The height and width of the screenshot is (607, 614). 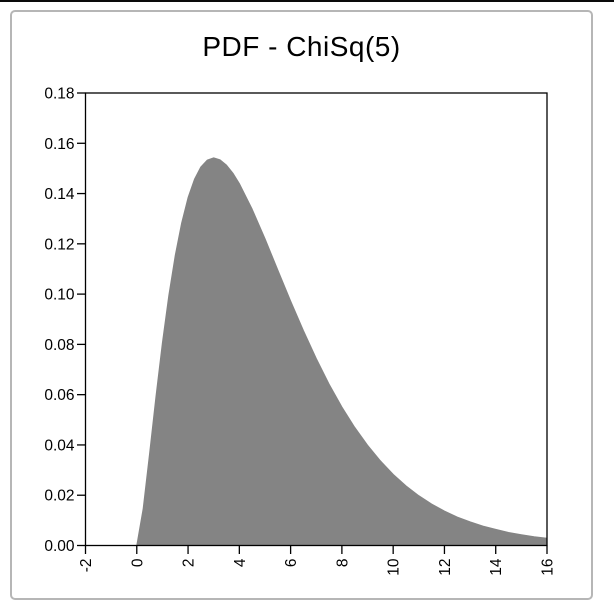 I want to click on x-tick-label: -2, so click(x=86, y=566).